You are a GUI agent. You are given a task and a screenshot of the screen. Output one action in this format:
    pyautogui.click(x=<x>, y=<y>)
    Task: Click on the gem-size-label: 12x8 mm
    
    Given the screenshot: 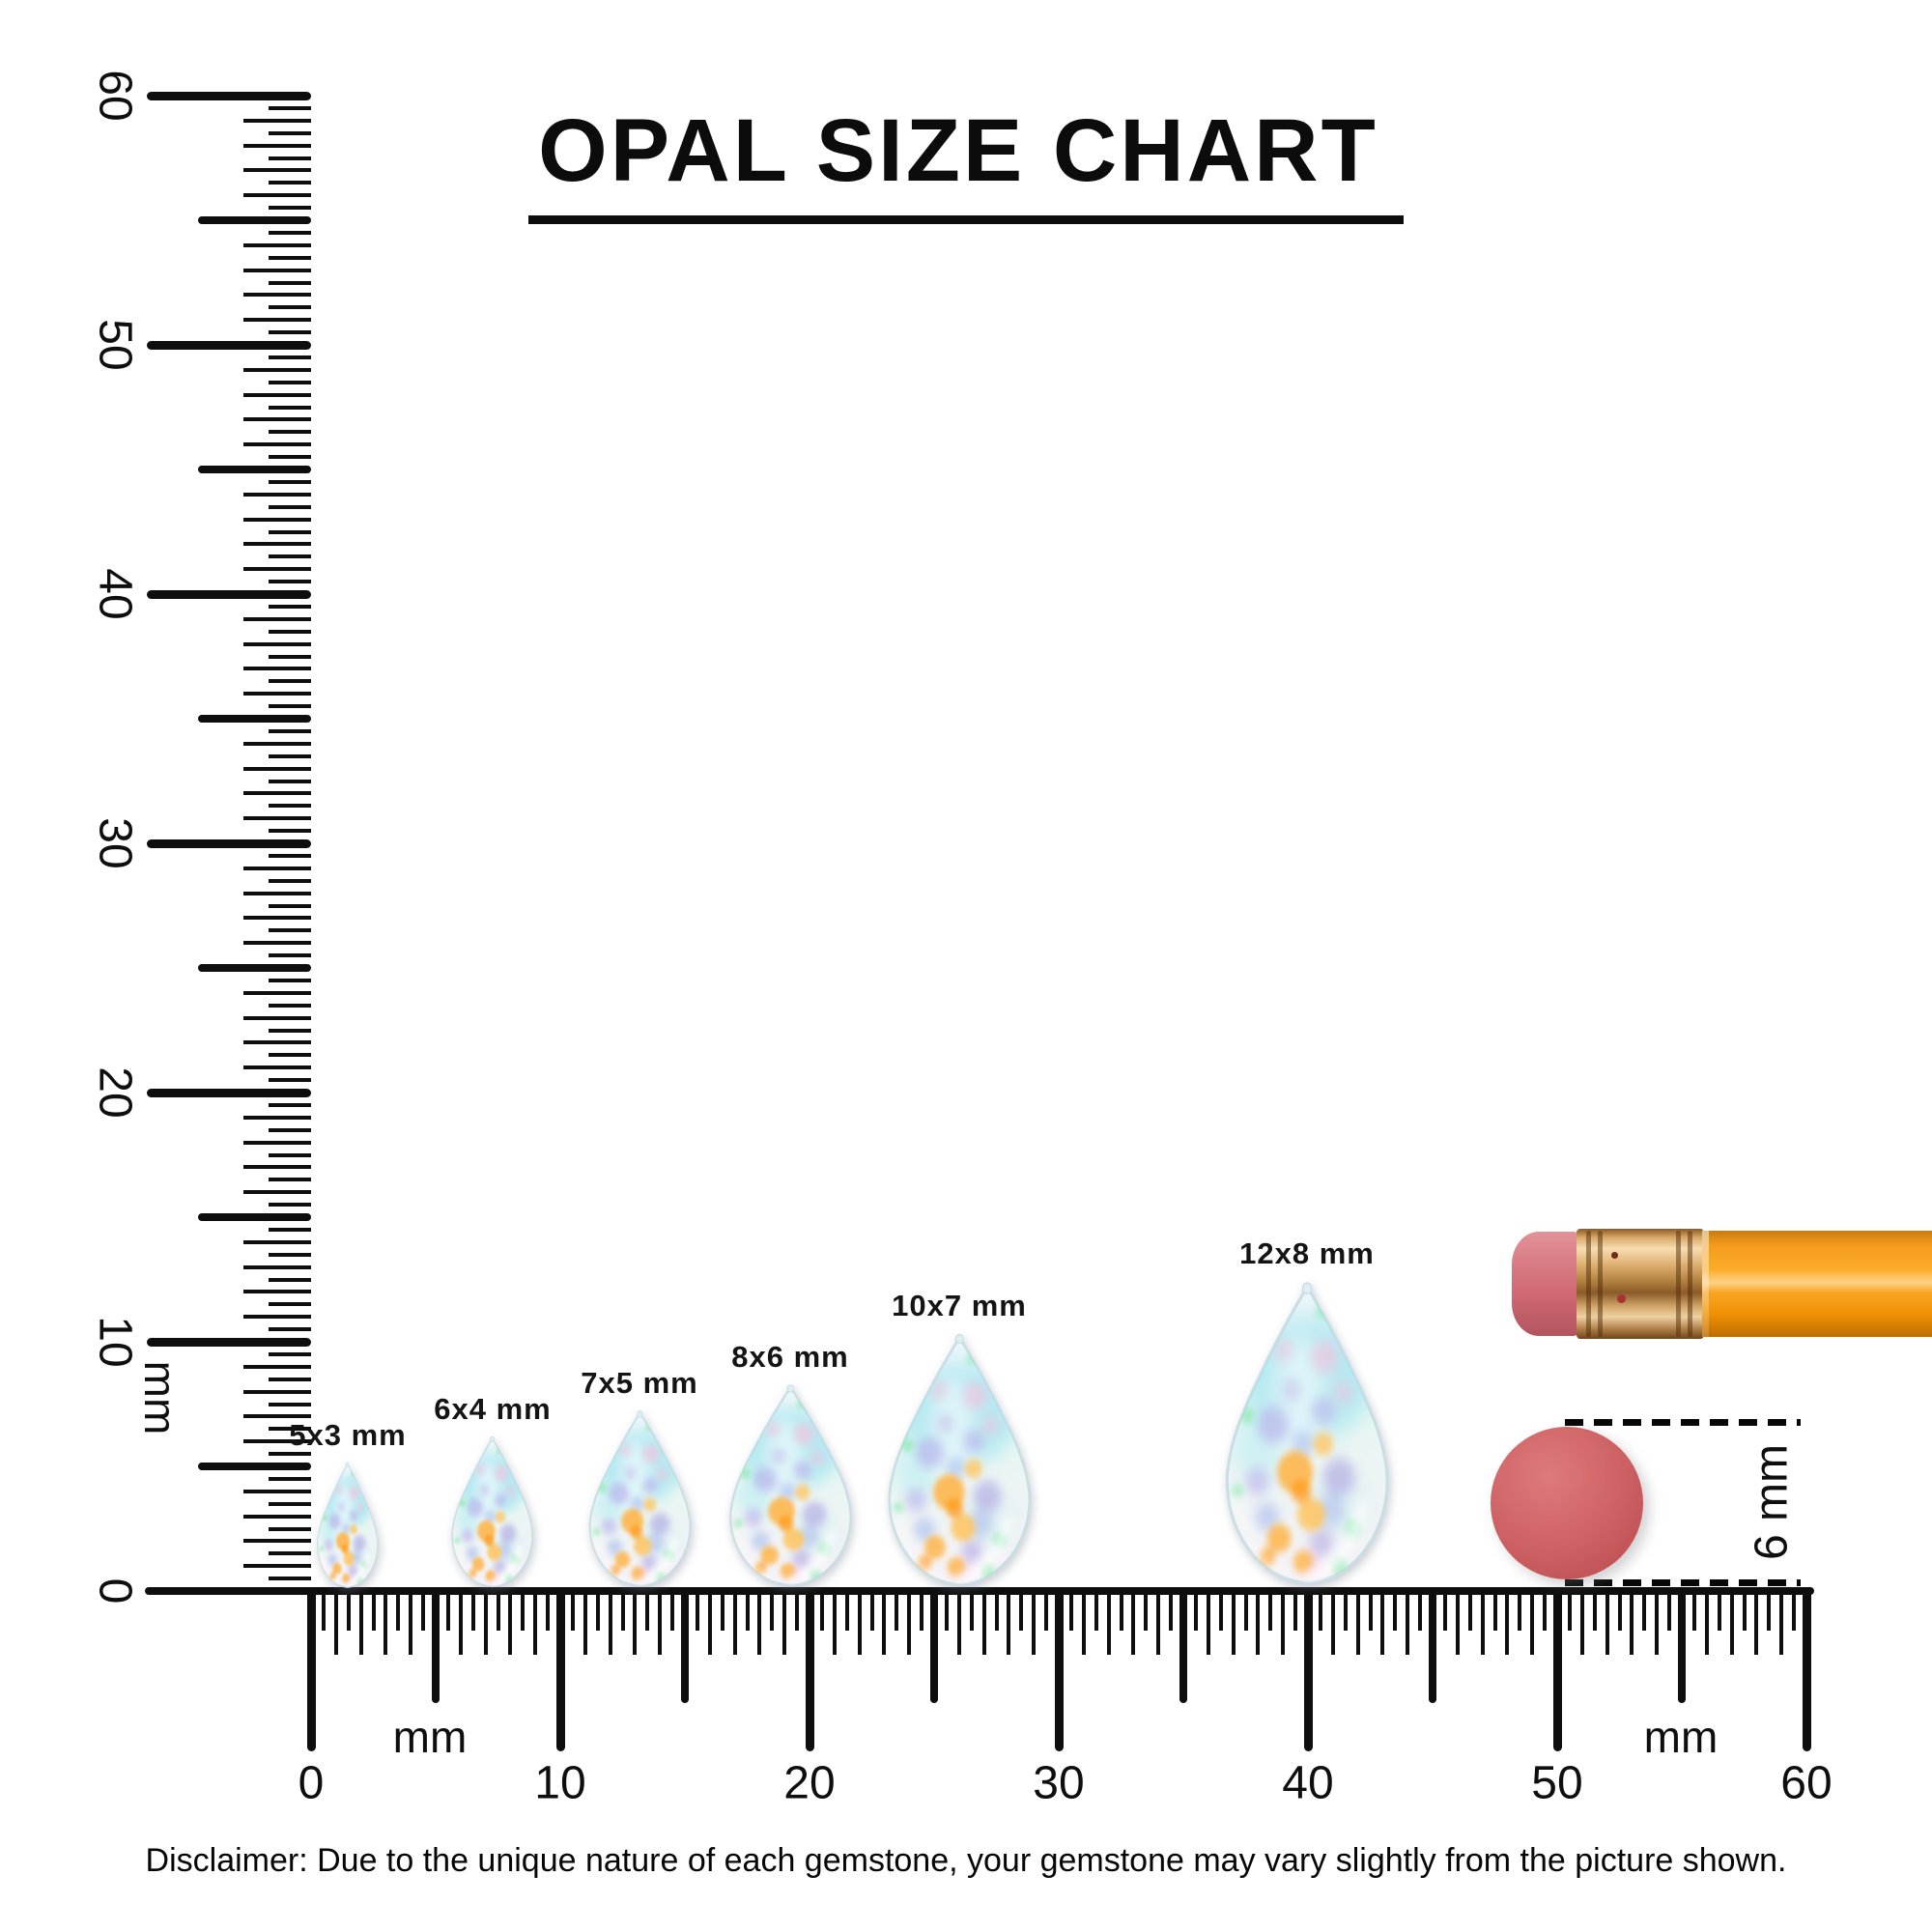 What is the action you would take?
    pyautogui.click(x=1307, y=1253)
    